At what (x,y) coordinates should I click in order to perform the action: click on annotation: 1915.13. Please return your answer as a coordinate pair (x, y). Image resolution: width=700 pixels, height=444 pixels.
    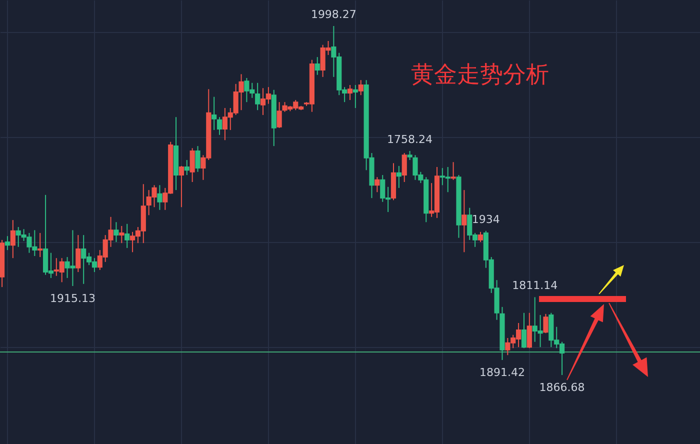
    Looking at the image, I should click on (73, 299).